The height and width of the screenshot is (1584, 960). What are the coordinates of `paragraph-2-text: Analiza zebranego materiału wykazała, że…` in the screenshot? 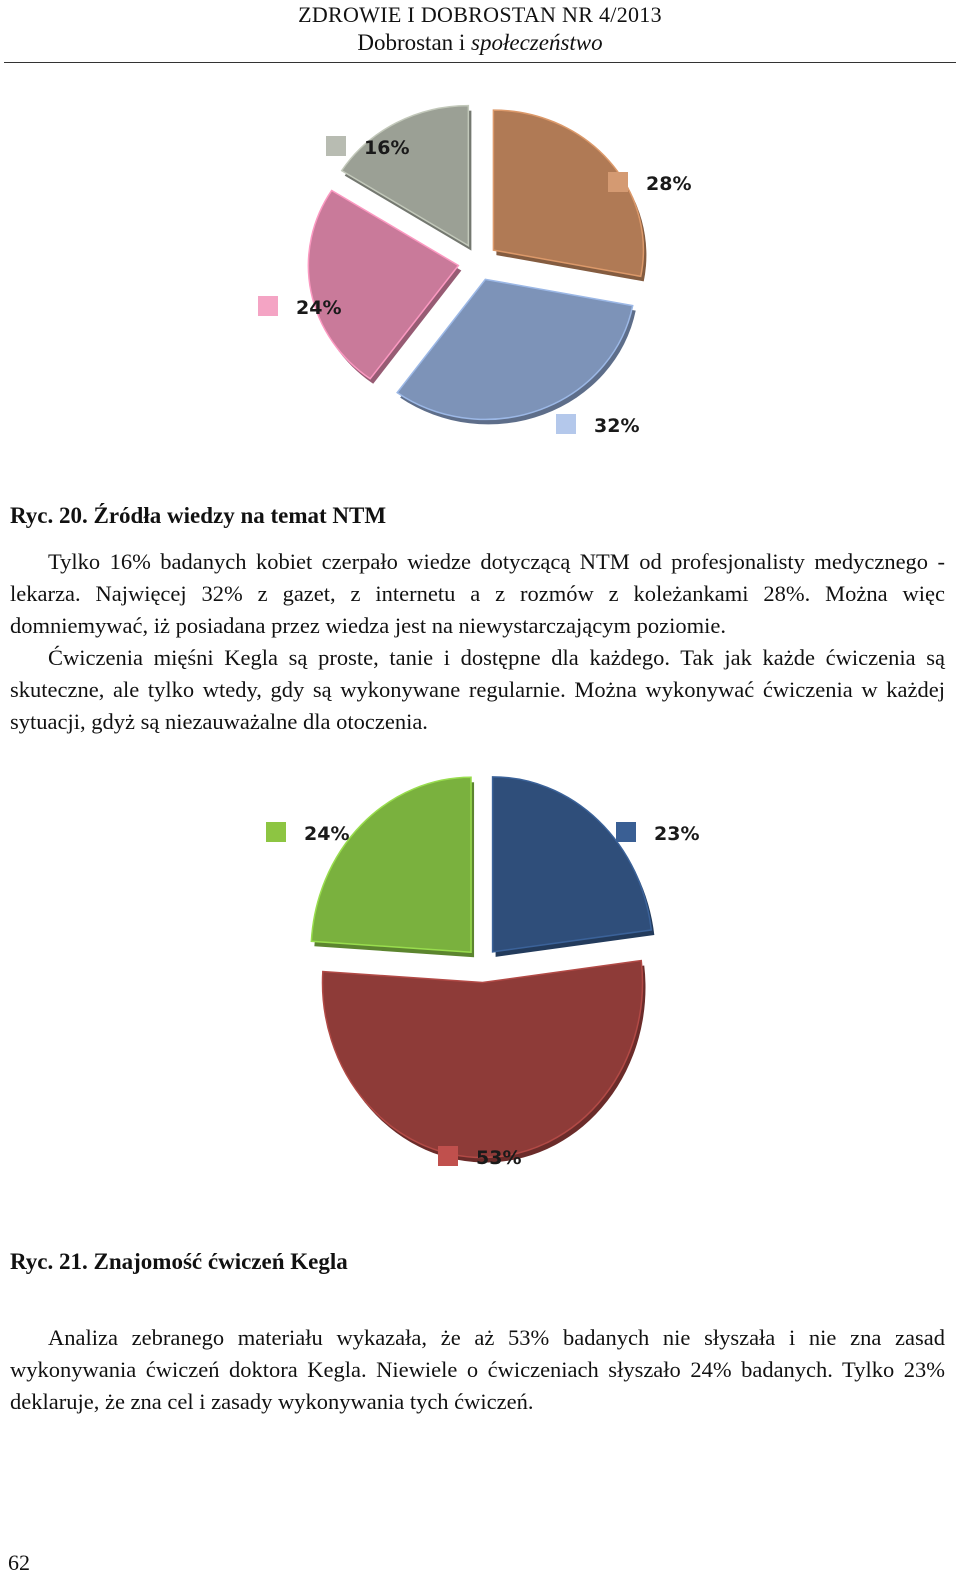 It's located at (477, 1369).